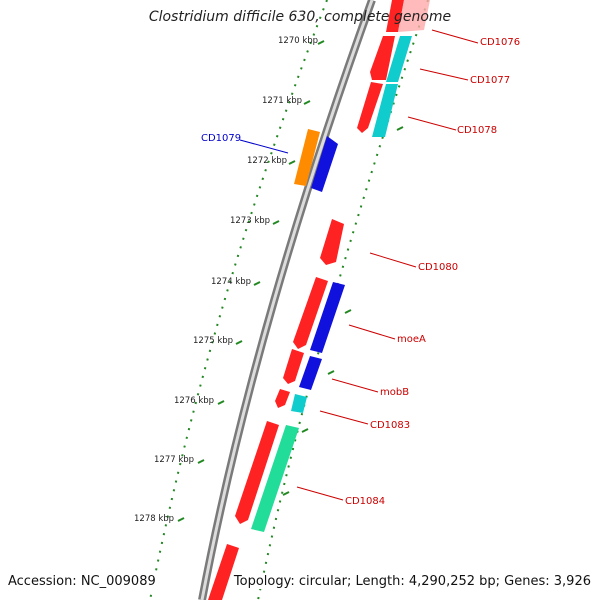  What do you see at coordinates (250, 221) in the screenshot?
I see `kbp-label: 1273 kbp` at bounding box center [250, 221].